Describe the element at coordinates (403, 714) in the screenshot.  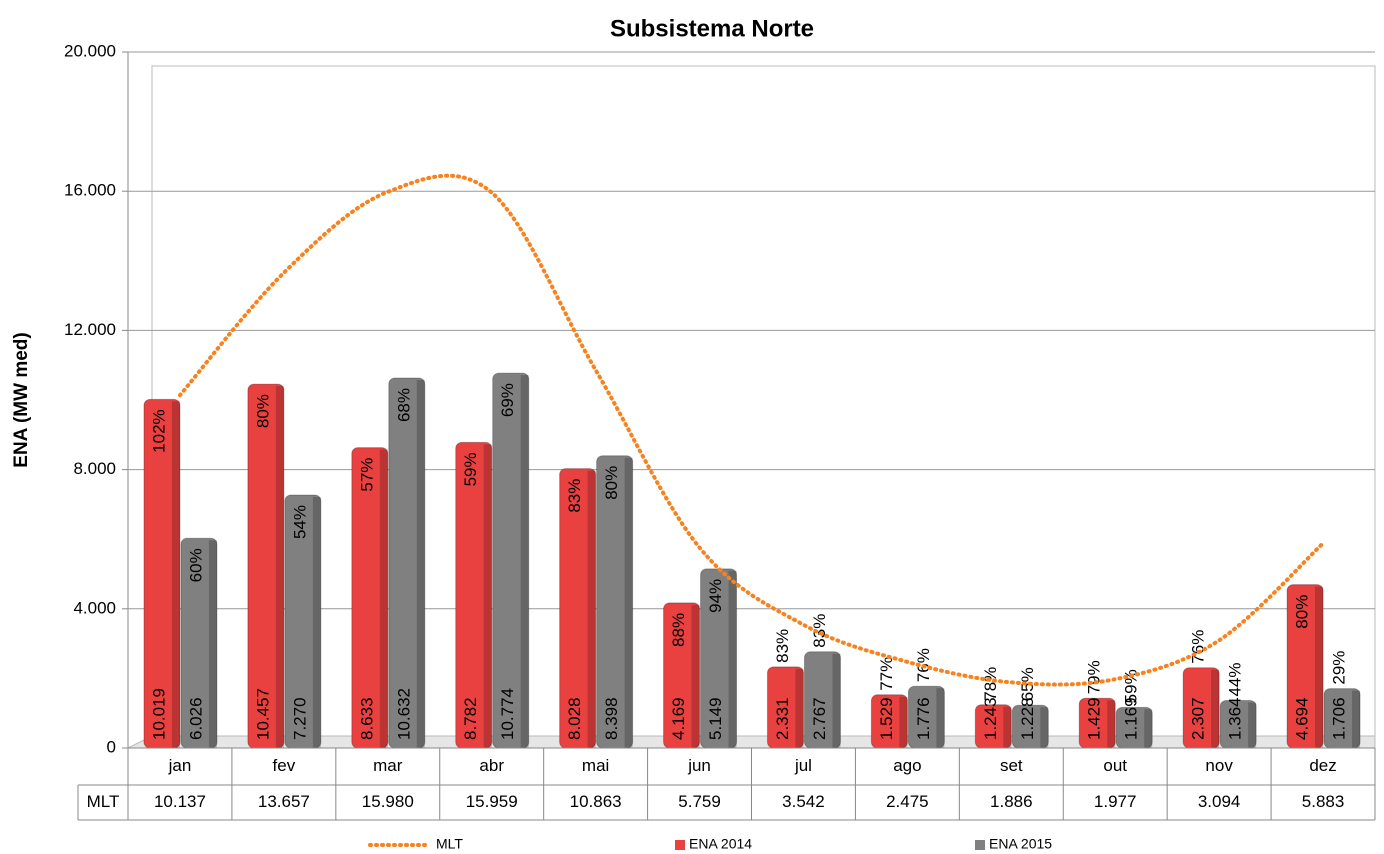
I see `value-label: 10.632` at that location.